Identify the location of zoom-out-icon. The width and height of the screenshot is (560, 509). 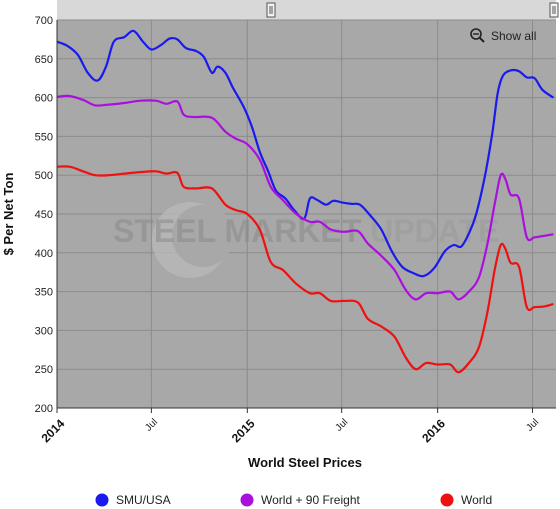
(477, 35).